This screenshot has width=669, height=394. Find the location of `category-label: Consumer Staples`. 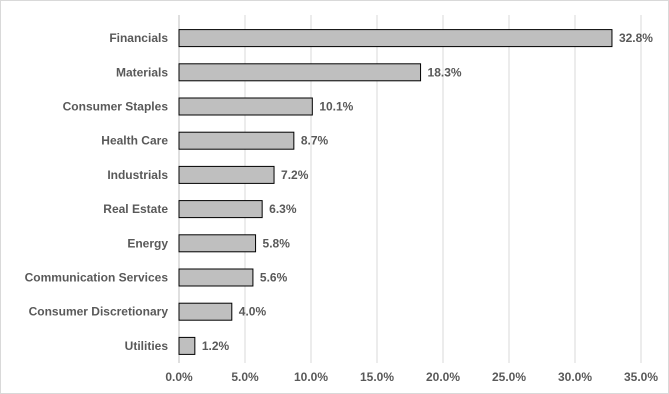

category-label: Consumer Staples is located at coordinates (116, 107).